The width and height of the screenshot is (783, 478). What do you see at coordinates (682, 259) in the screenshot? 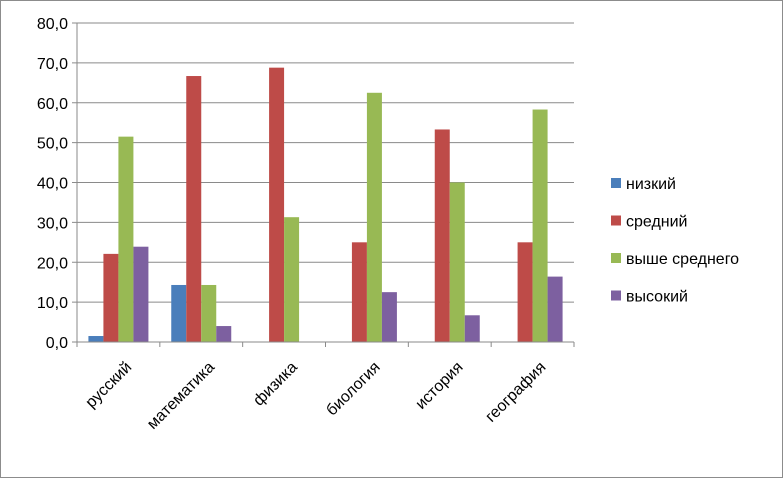
I see `legend-label: выше среднего` at bounding box center [682, 259].